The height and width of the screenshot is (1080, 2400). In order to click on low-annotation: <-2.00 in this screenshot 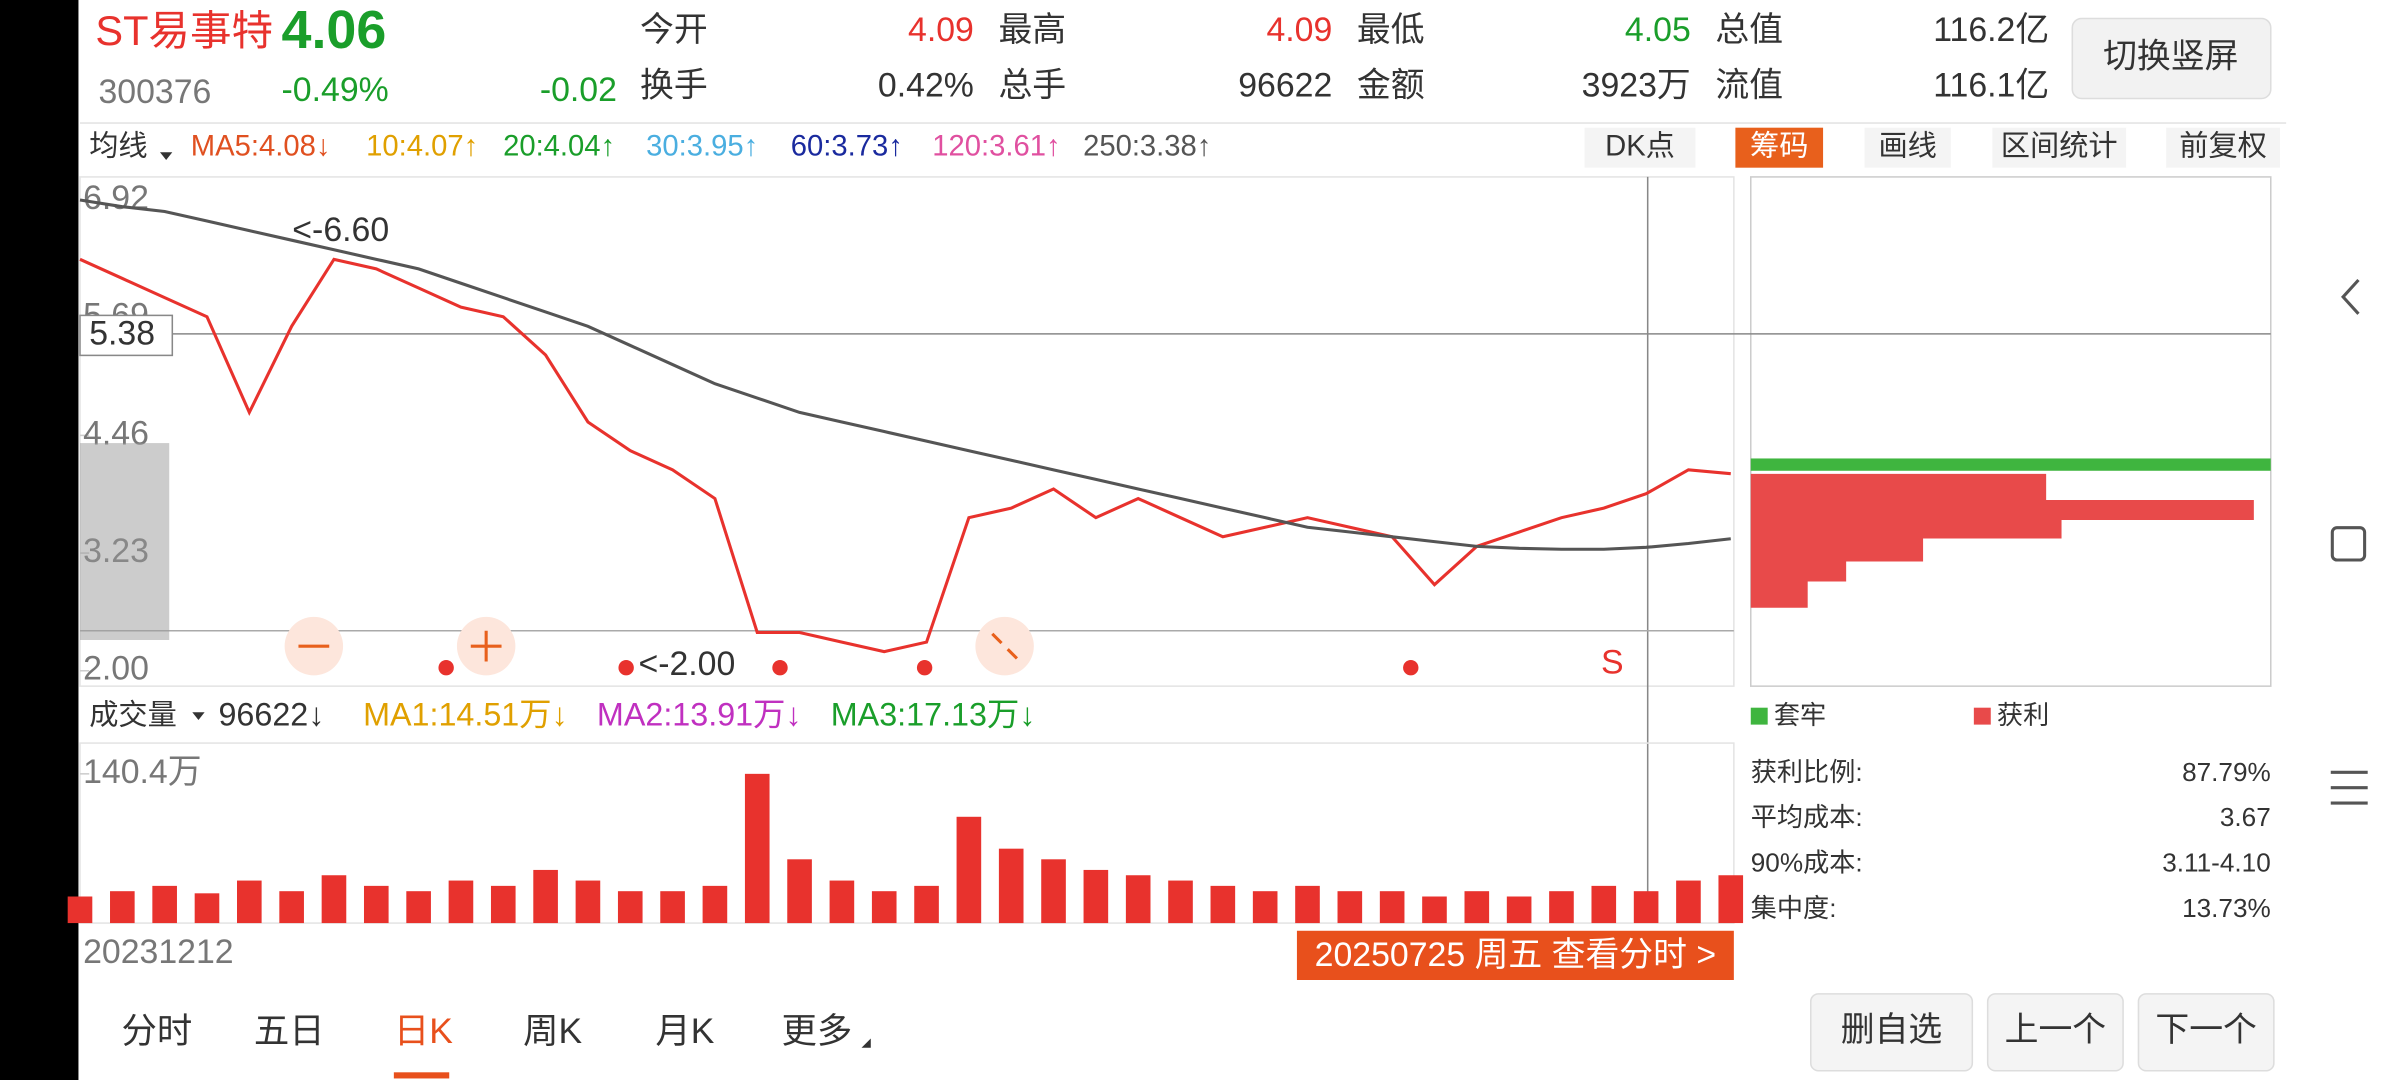, I will do `click(686, 664)`.